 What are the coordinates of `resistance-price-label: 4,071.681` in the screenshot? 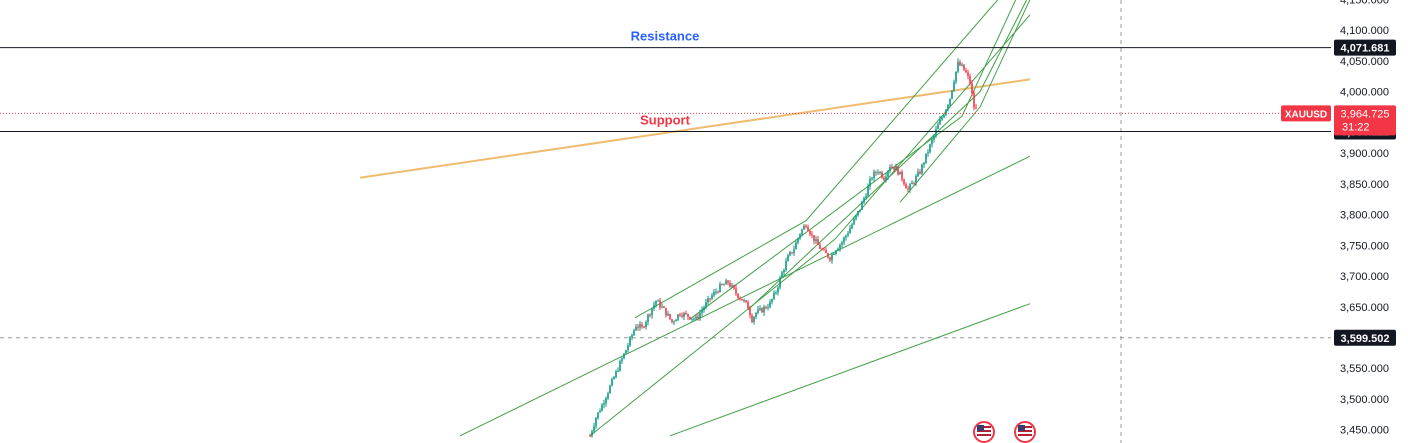 It's located at (1365, 49).